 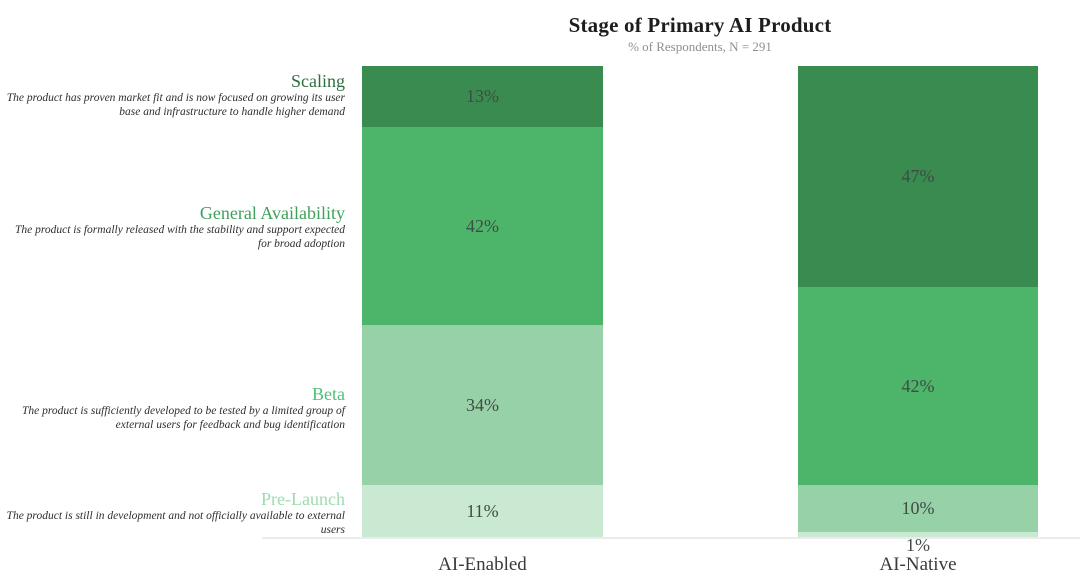 I want to click on segment-value-label: 10%, so click(x=918, y=508).